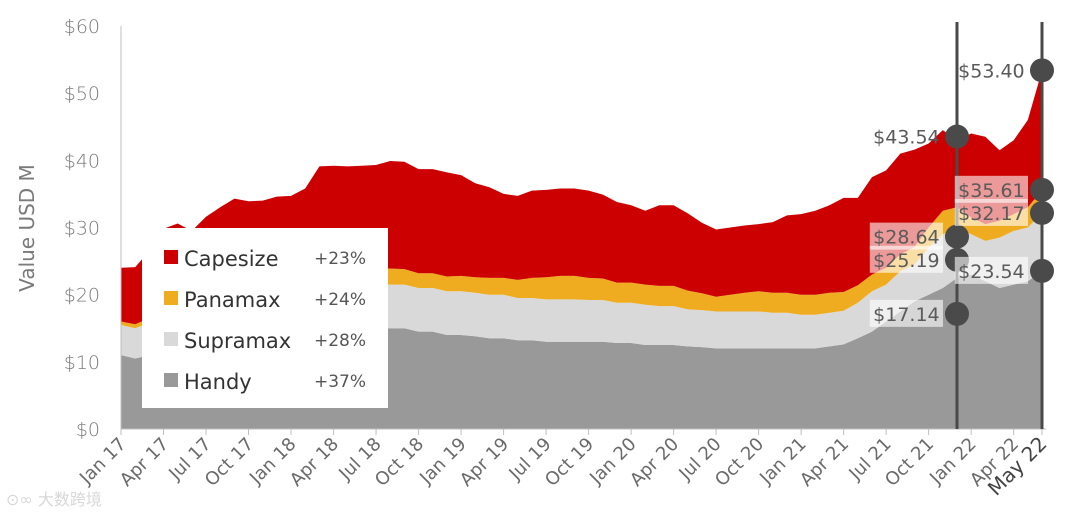  What do you see at coordinates (231, 259) in the screenshot?
I see `legend-label-capesize: Capesize` at bounding box center [231, 259].